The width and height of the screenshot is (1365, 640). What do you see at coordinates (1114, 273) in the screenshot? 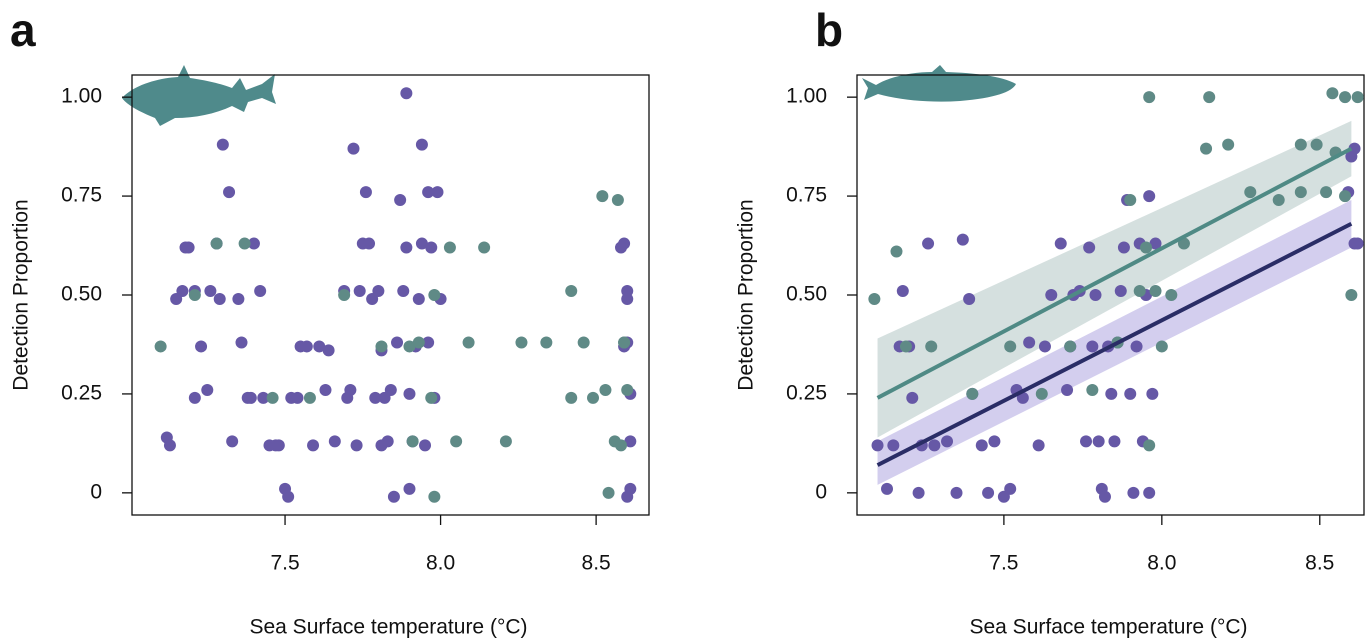
I see `trend-line` at bounding box center [1114, 273].